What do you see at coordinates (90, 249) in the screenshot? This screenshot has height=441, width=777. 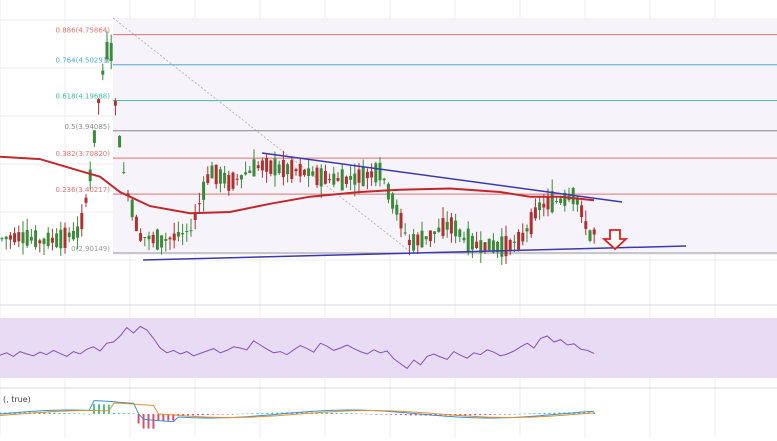 I see `fib-level-label: 0(2.90149)` at bounding box center [90, 249].